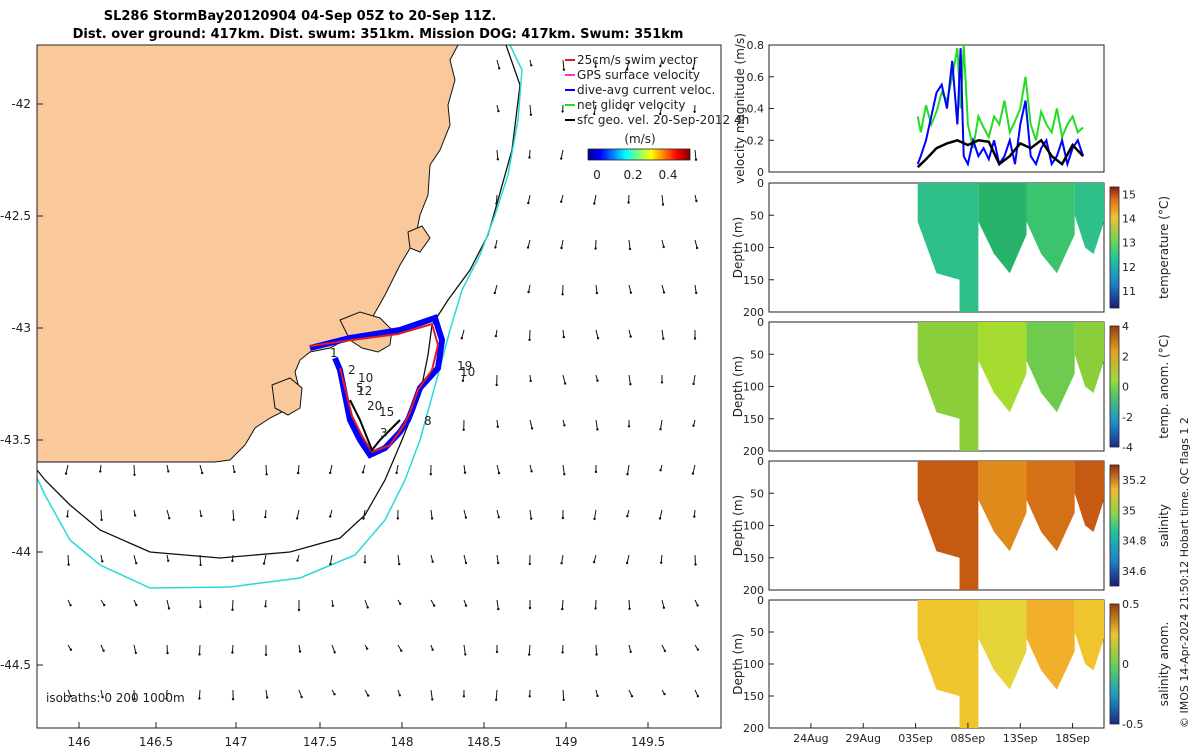  Describe the element at coordinates (566, 742) in the screenshot. I see `map-x-tick-label: 149` at that location.